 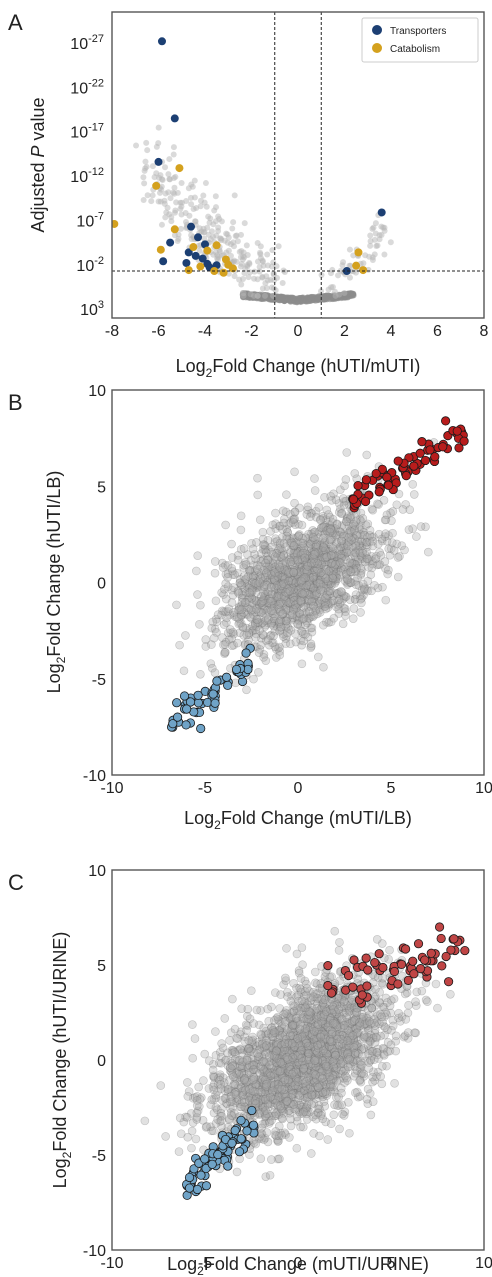 What do you see at coordinates (87, 87) in the screenshot?
I see `y-tick-label: 10-22` at bounding box center [87, 87].